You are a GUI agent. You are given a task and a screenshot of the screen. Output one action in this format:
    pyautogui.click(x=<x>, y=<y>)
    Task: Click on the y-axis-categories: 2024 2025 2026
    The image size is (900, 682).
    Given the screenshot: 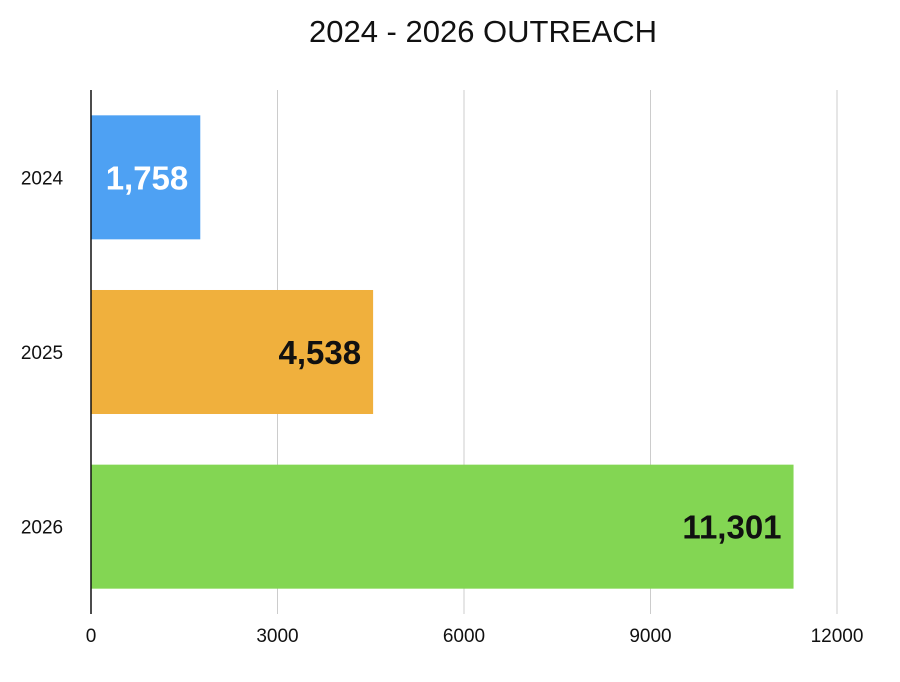 What is the action you would take?
    pyautogui.click(x=42, y=353)
    